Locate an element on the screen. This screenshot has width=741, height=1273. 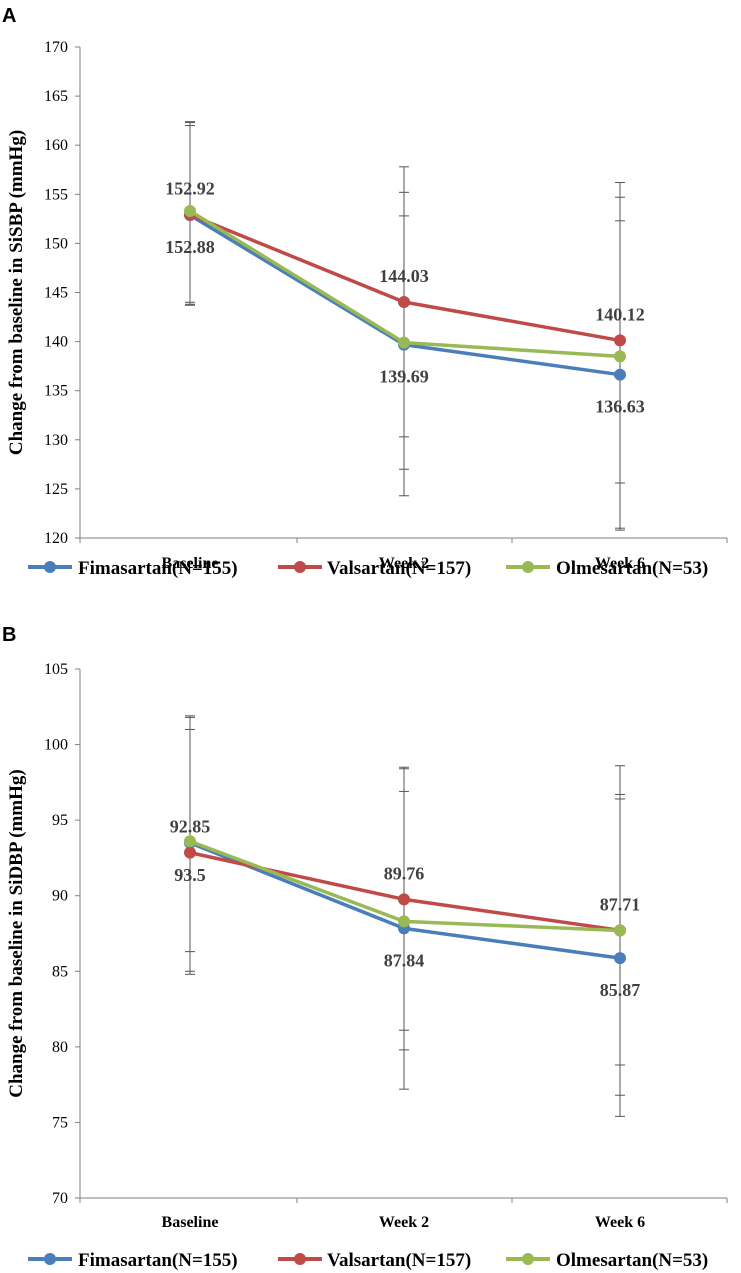
y-tick-label: 70 is located at coordinates (60, 1198).